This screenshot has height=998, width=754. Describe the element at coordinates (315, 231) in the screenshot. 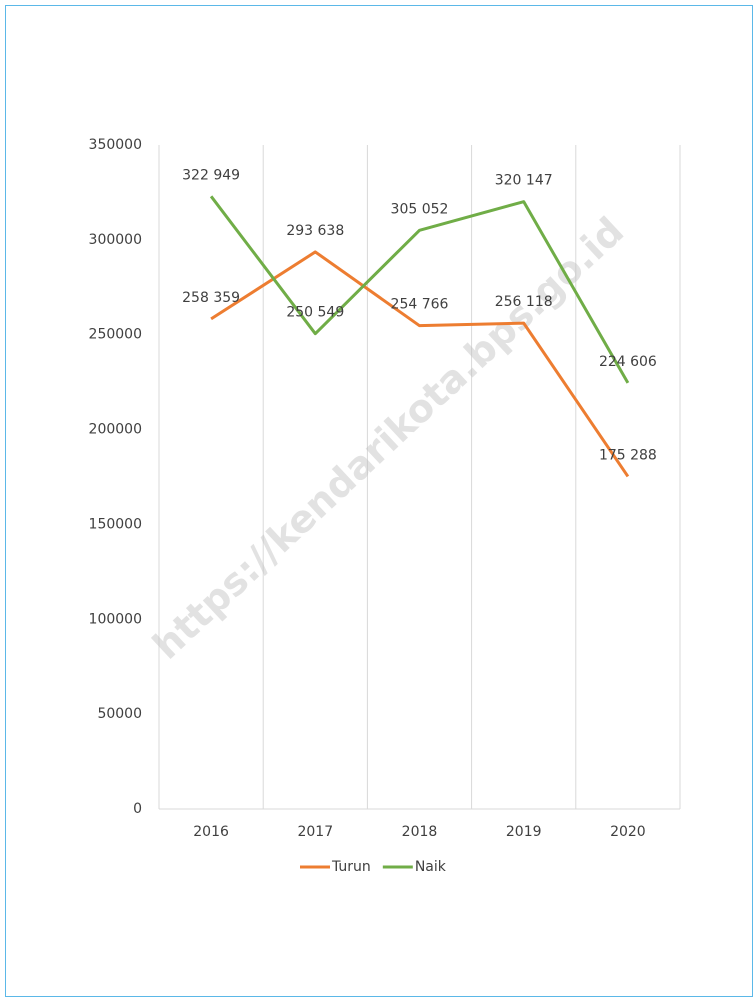

I see `data-label: 293 638` at that location.